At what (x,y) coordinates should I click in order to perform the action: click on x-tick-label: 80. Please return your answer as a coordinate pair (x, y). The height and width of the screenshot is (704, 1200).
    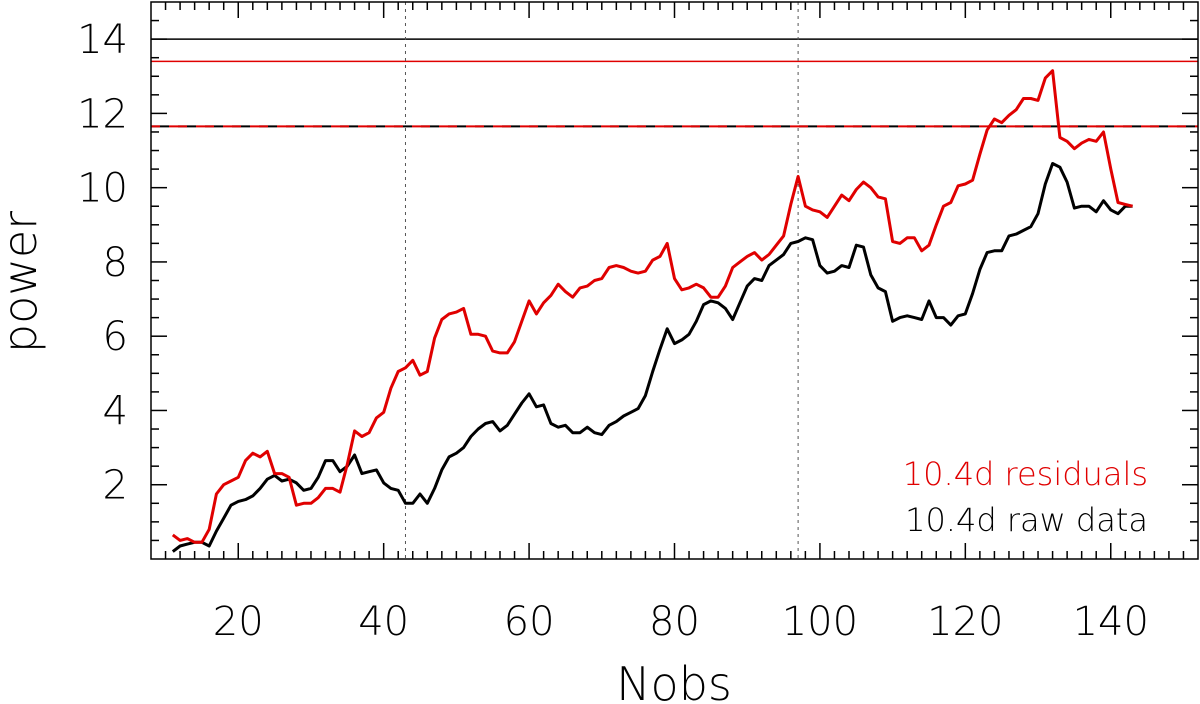
    Looking at the image, I should click on (674, 622).